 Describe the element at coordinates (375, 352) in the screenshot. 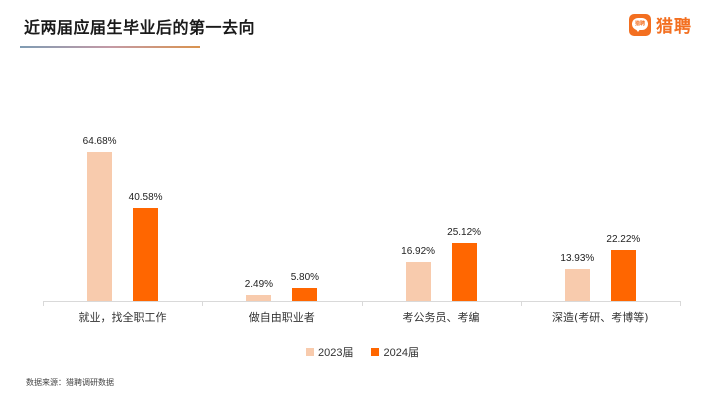

I see `legend-swatch-2024` at that location.